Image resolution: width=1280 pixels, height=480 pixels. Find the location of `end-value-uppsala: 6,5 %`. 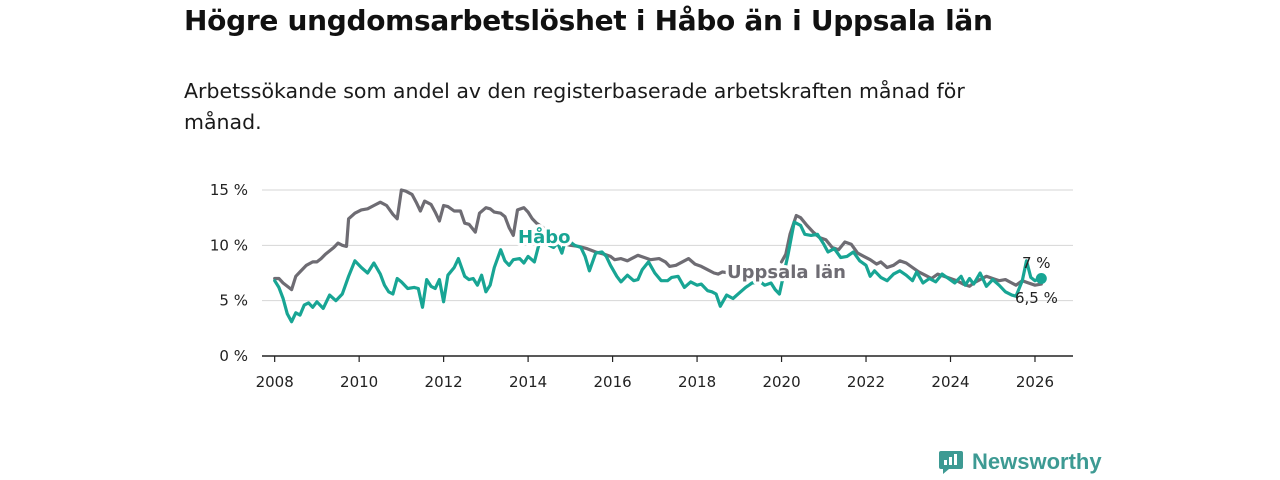

end-value-uppsala: 6,5 % is located at coordinates (1036, 298).